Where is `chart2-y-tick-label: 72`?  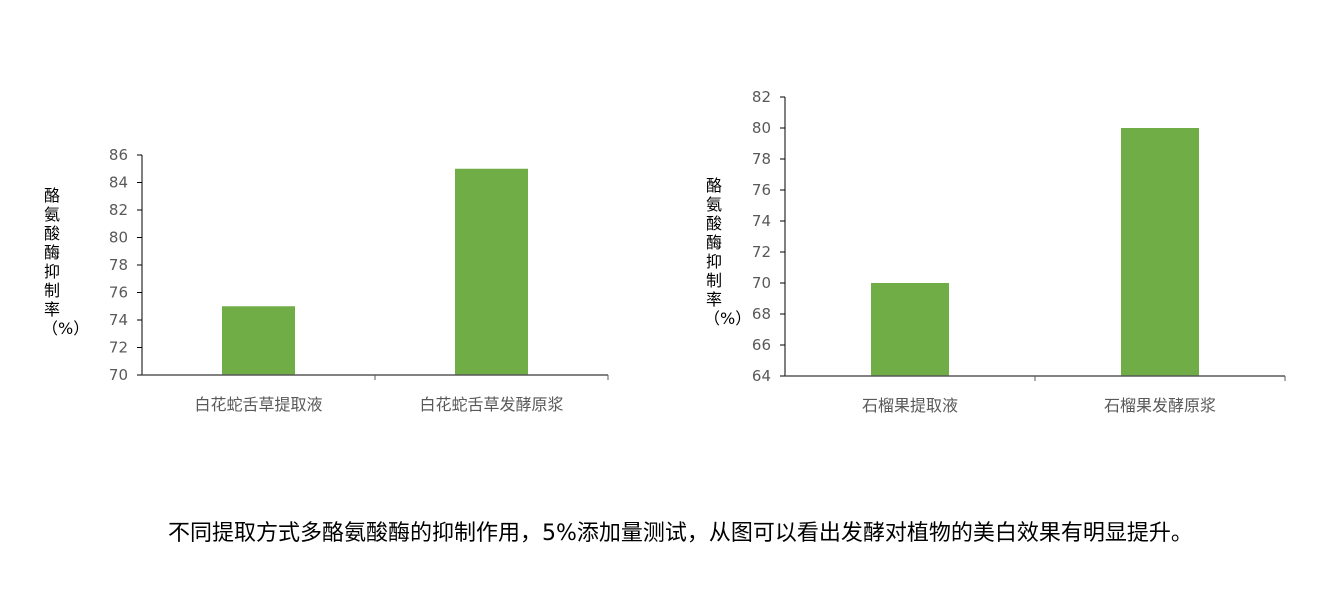
chart2-y-tick-label: 72 is located at coordinates (761, 252).